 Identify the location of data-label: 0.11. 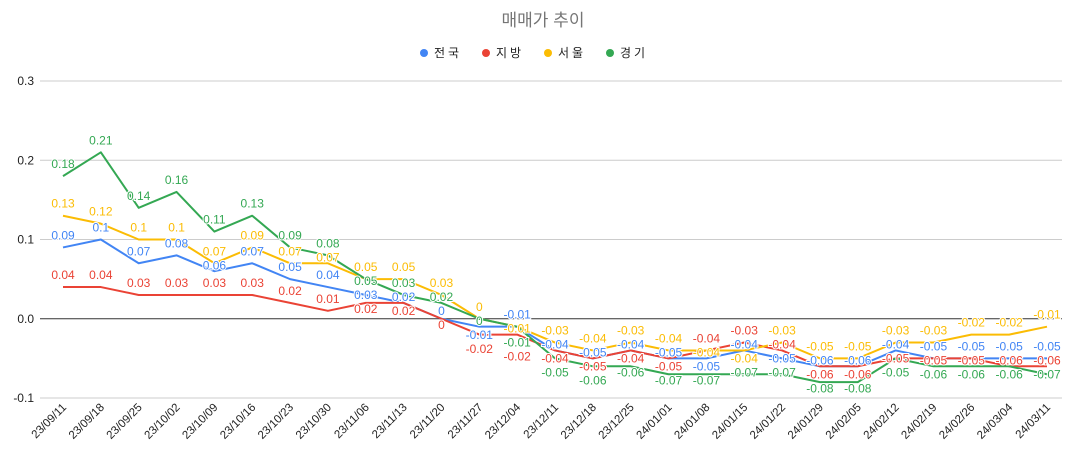
(214, 220).